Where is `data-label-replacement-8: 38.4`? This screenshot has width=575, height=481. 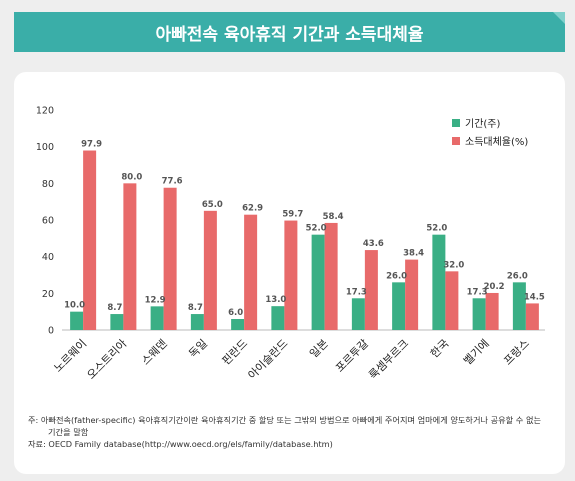
data-label-replacement-8: 38.4 is located at coordinates (413, 254).